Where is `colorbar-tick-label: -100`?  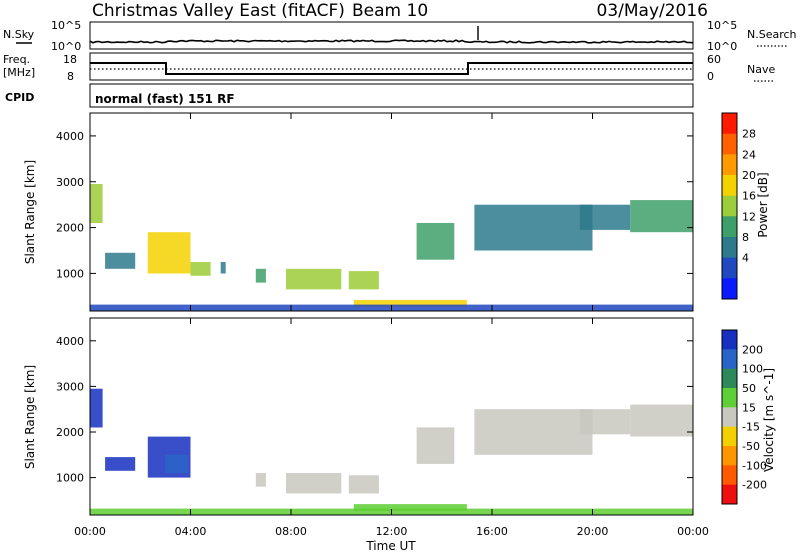
colorbar-tick-label: -100 is located at coordinates (754, 465).